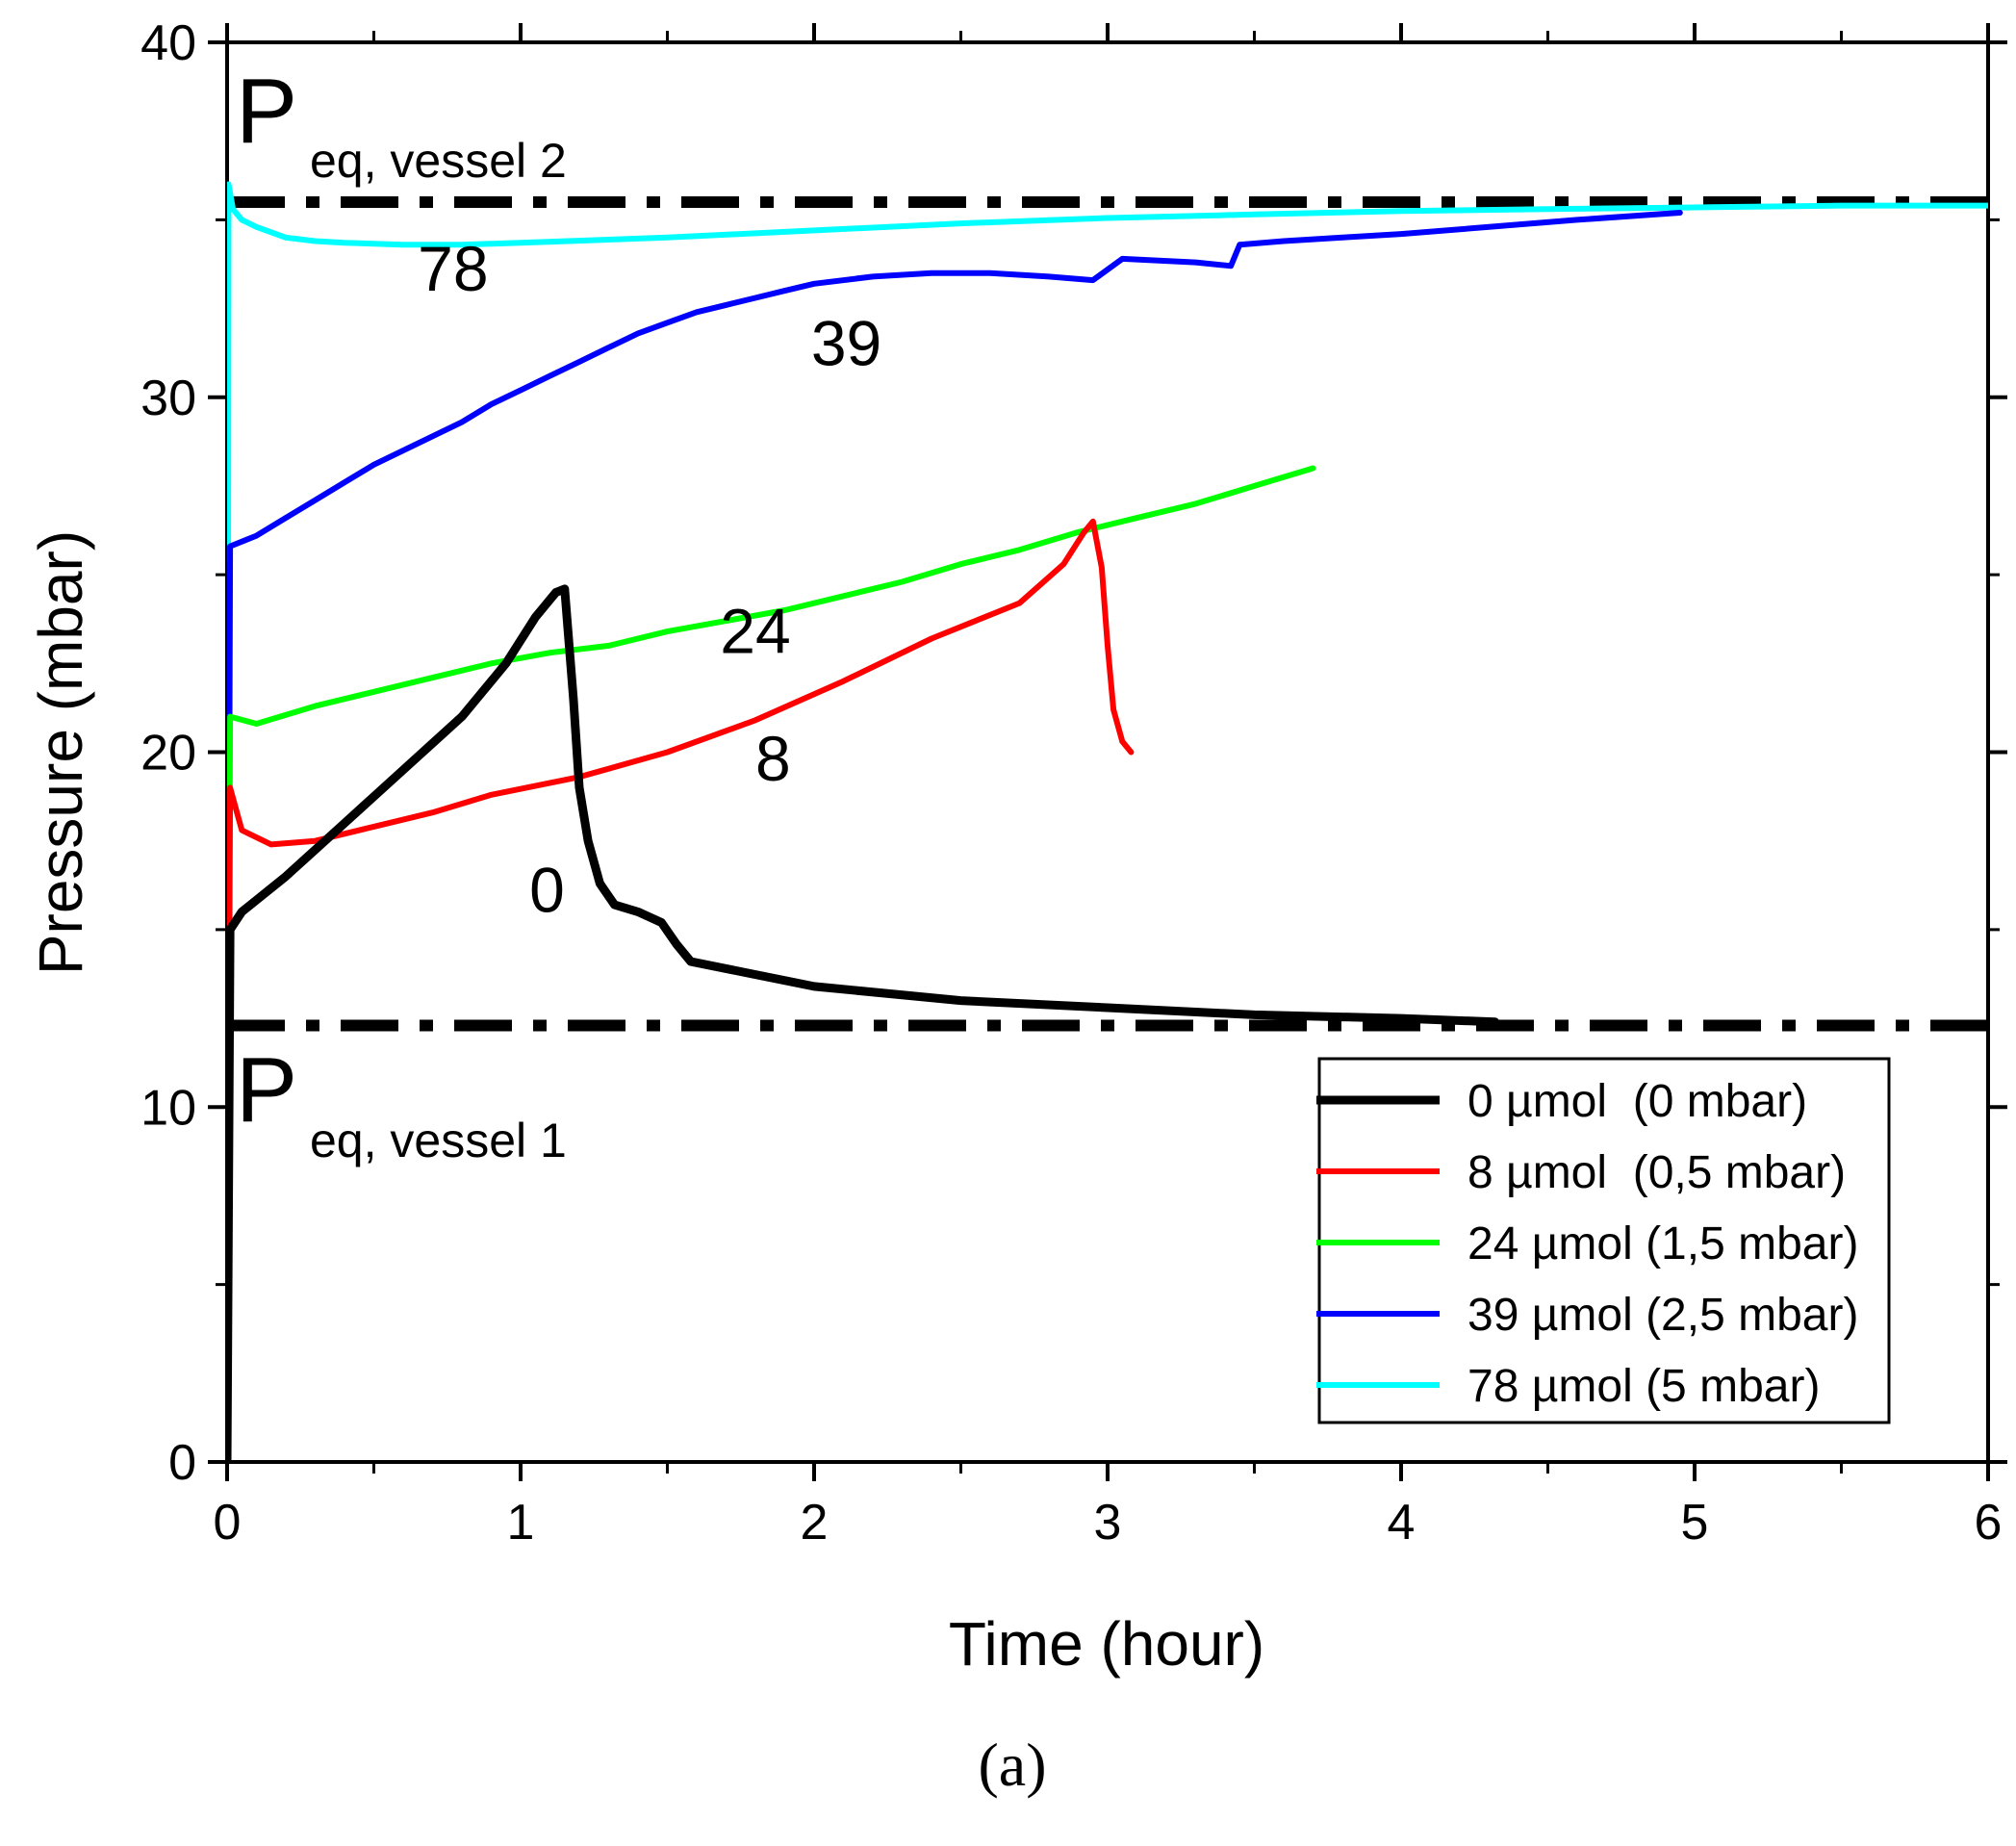 The image size is (2016, 1846). I want to click on peq-vessel-1-main: P, so click(266, 1089).